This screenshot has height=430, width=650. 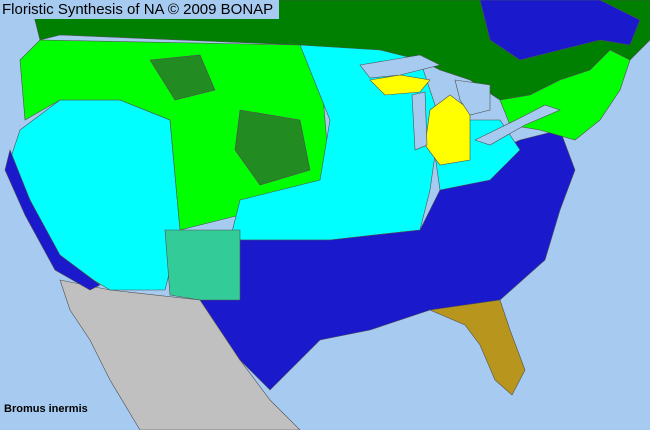 What do you see at coordinates (560, 30) in the screenshot?
I see `canada-east-blue` at bounding box center [560, 30].